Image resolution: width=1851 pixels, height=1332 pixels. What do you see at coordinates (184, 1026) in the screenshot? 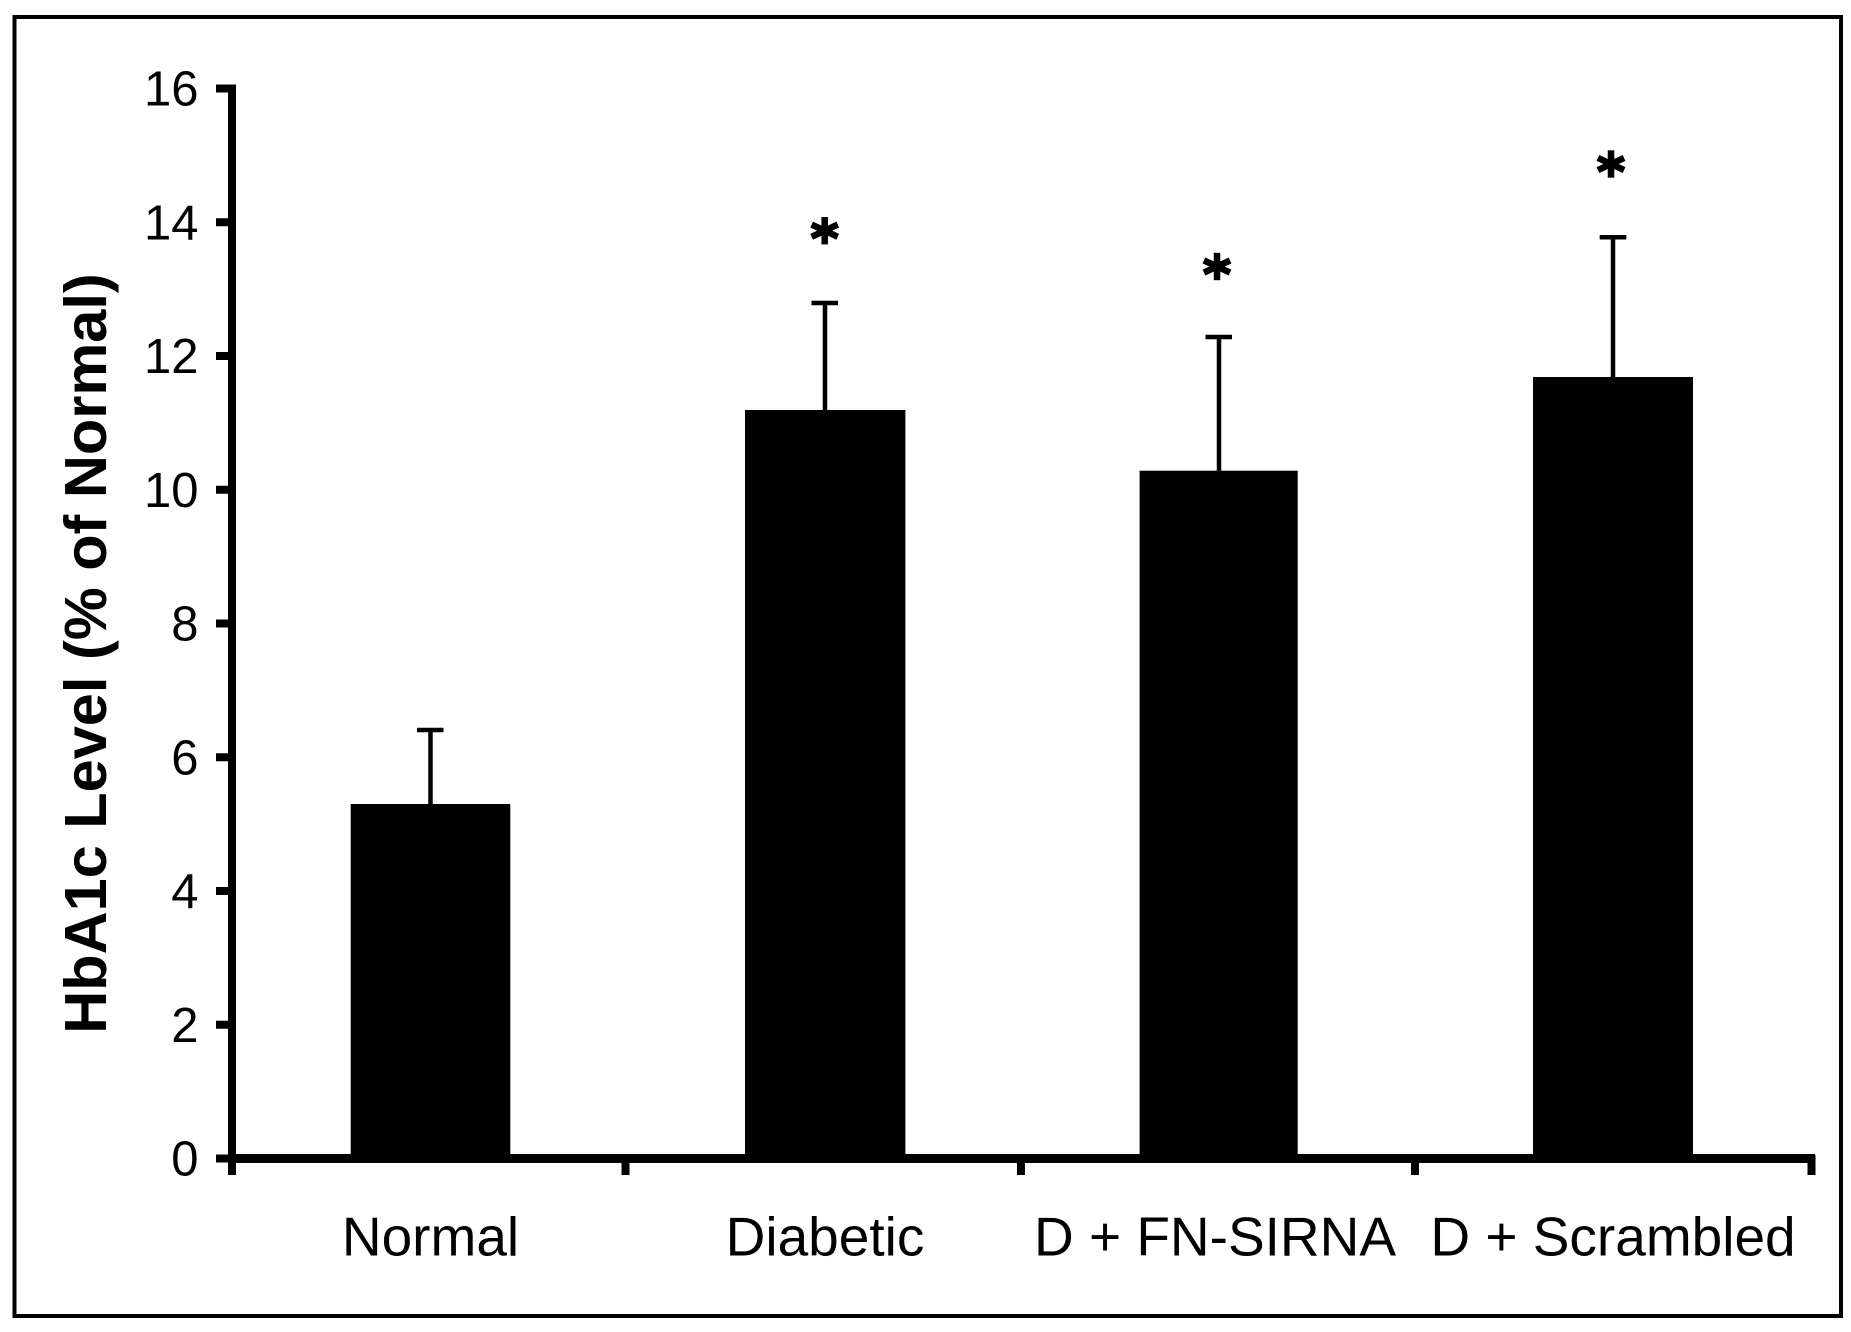
I see `svg-text: 2` at bounding box center [184, 1026].